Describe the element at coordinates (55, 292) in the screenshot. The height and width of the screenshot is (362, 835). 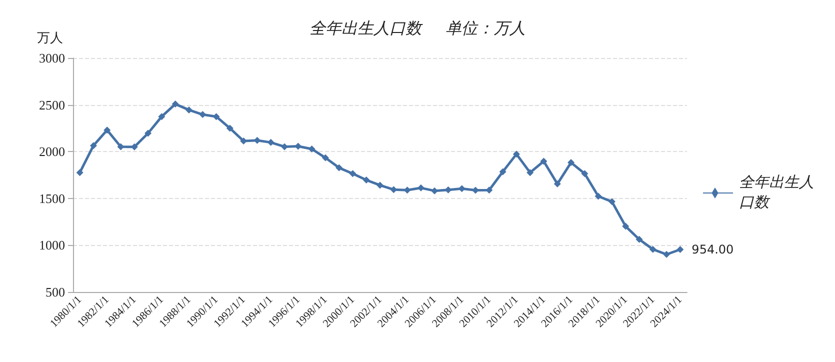
I see `y-tick-label: 500` at that location.